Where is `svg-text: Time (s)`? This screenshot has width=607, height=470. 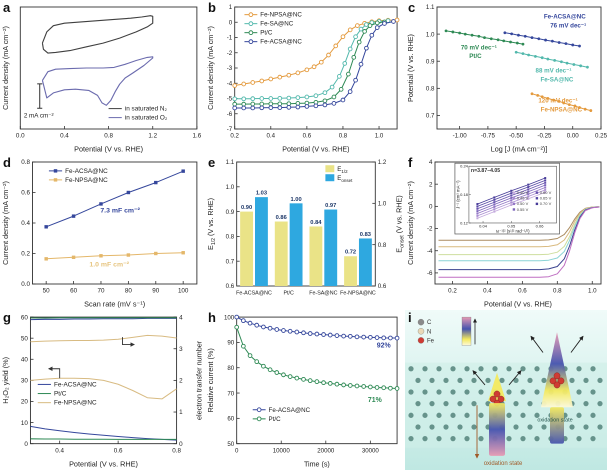 svg-text: Time (s) is located at coordinates (317, 463).